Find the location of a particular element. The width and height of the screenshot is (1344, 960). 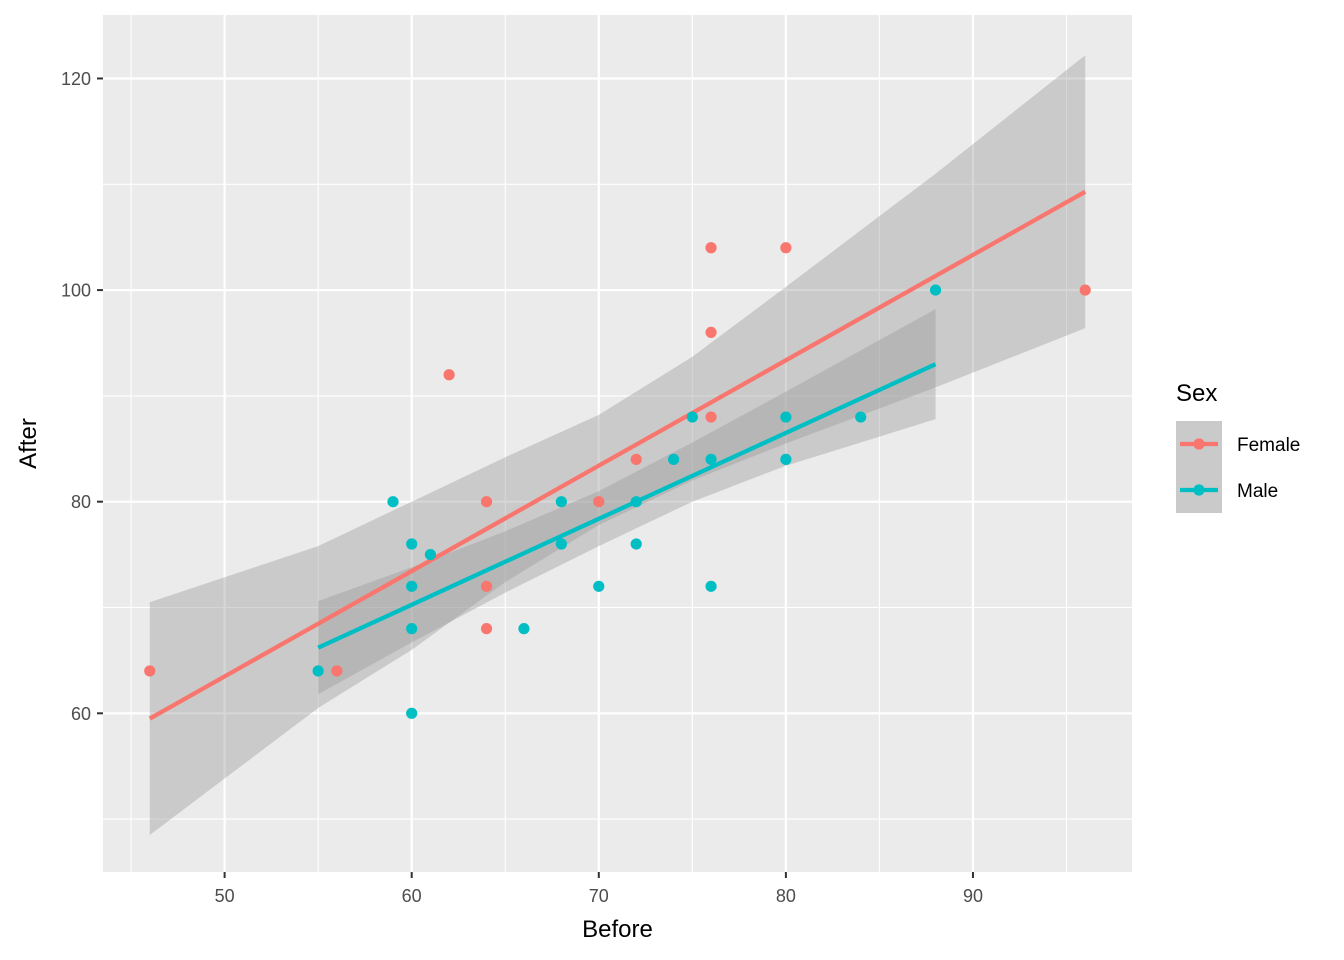

y-axis-title: After is located at coordinates (28, 443).